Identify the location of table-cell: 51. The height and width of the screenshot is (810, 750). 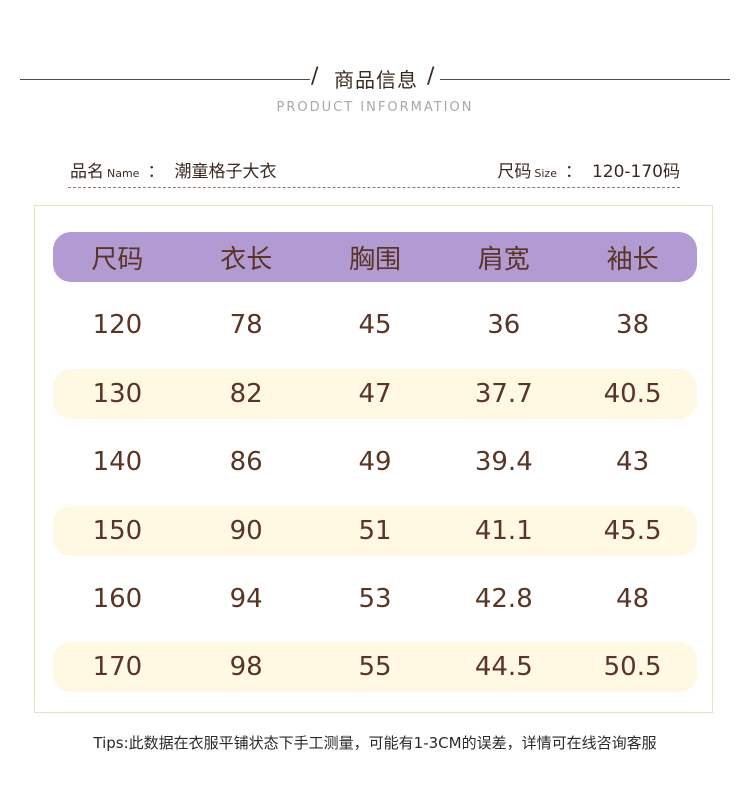
(375, 531).